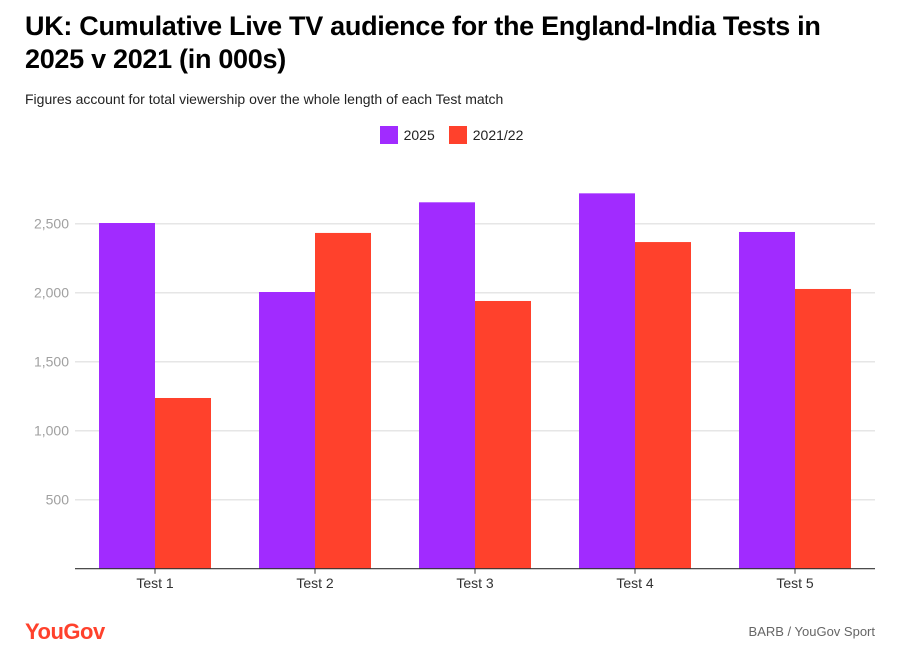 Image resolution: width=903 pixels, height=668 pixels. What do you see at coordinates (51, 293) in the screenshot?
I see `y-tick-label: 2,000` at bounding box center [51, 293].